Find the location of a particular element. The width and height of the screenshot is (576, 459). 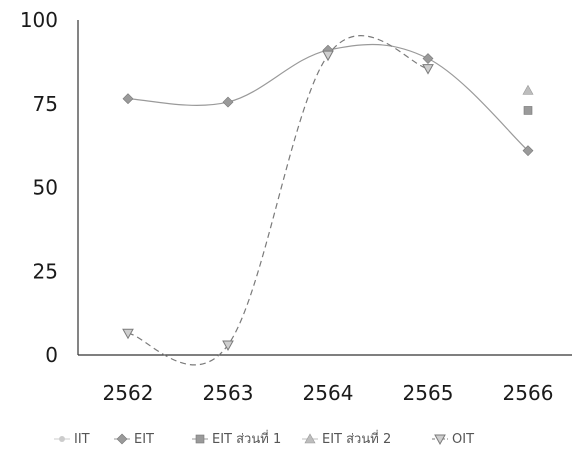

y-tick-label: 25 is located at coordinates (45, 271).